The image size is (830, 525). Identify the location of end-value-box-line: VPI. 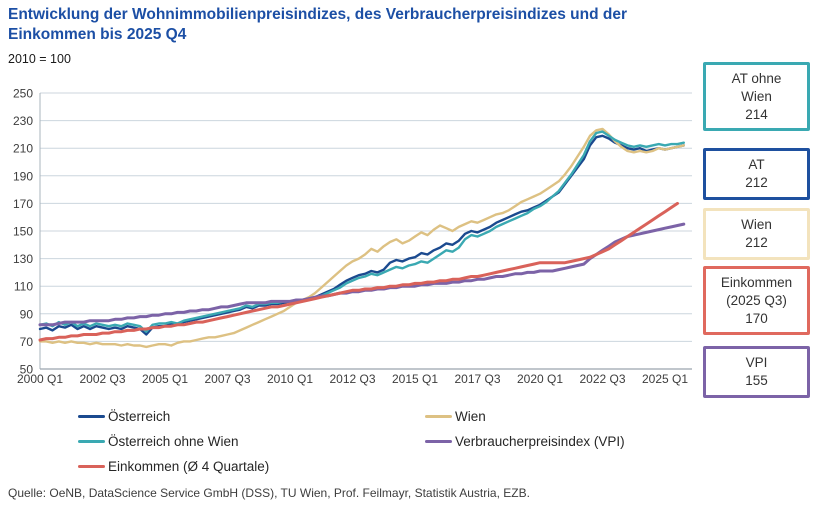
(756, 362).